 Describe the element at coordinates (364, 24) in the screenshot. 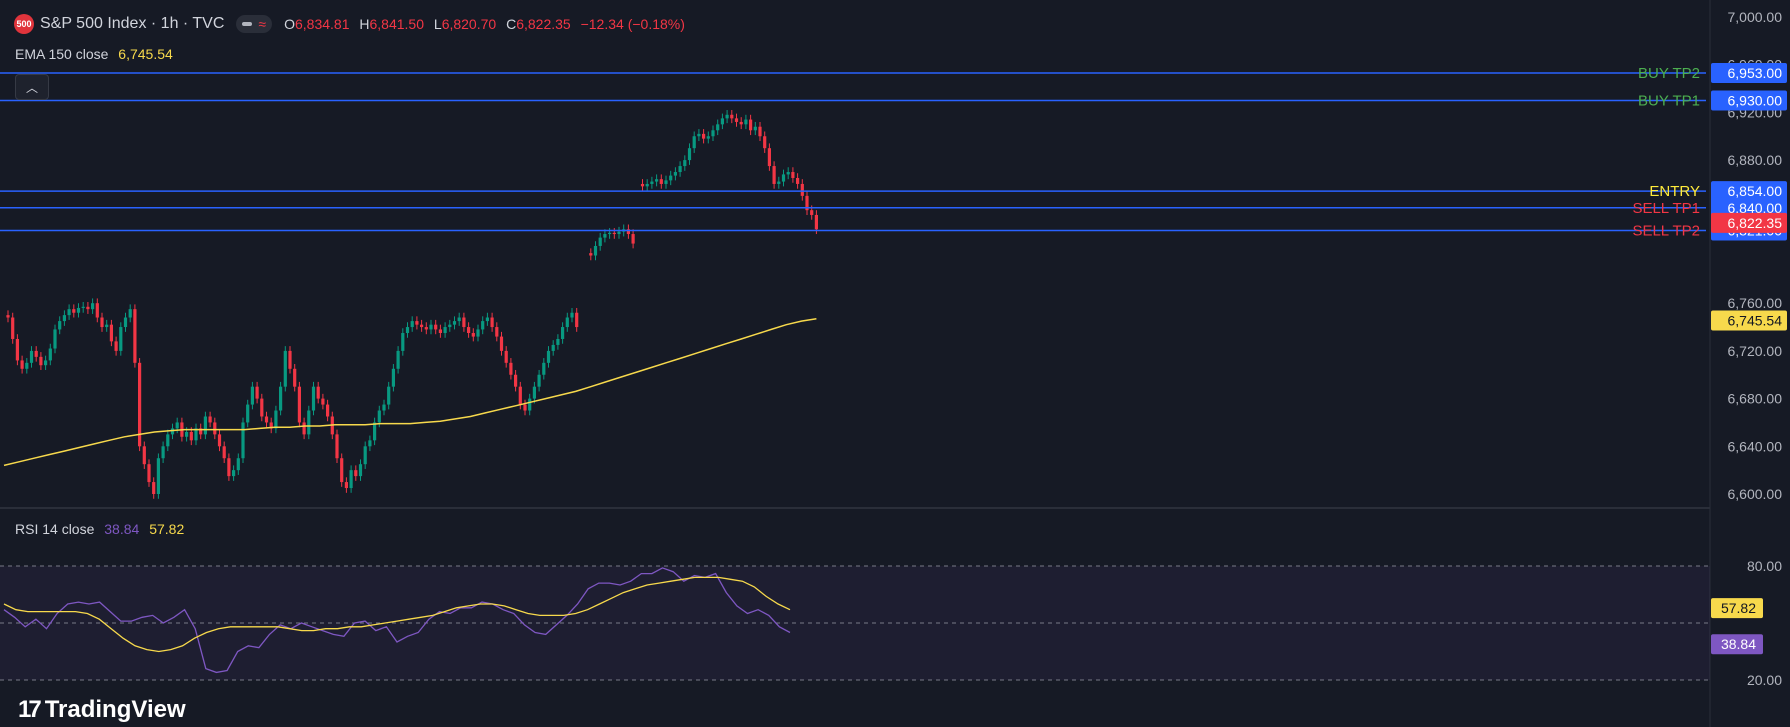

I see `high-key: H` at that location.